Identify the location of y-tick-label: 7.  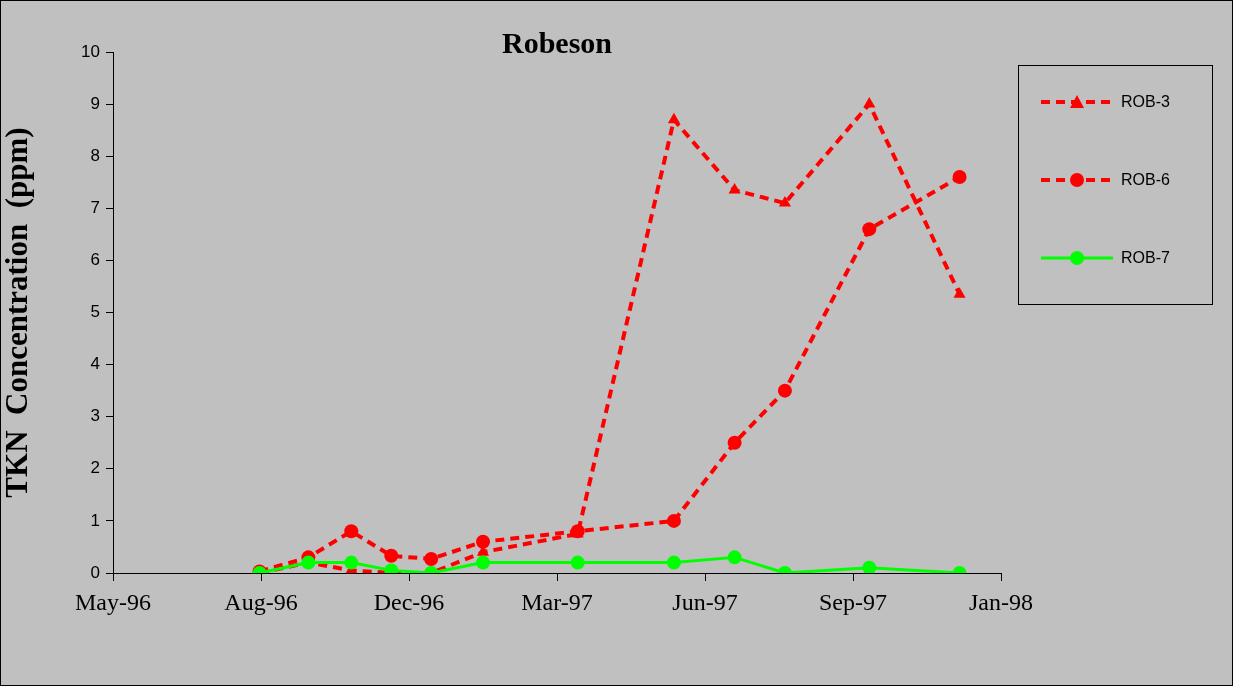
(95, 207).